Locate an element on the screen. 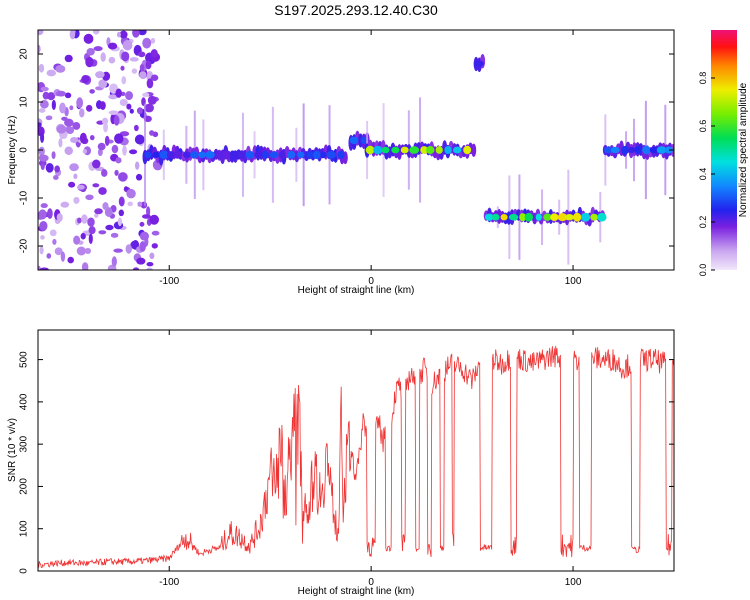 Image resolution: width=750 pixels, height=600 pixels. colorbar-gradient is located at coordinates (724, 150).